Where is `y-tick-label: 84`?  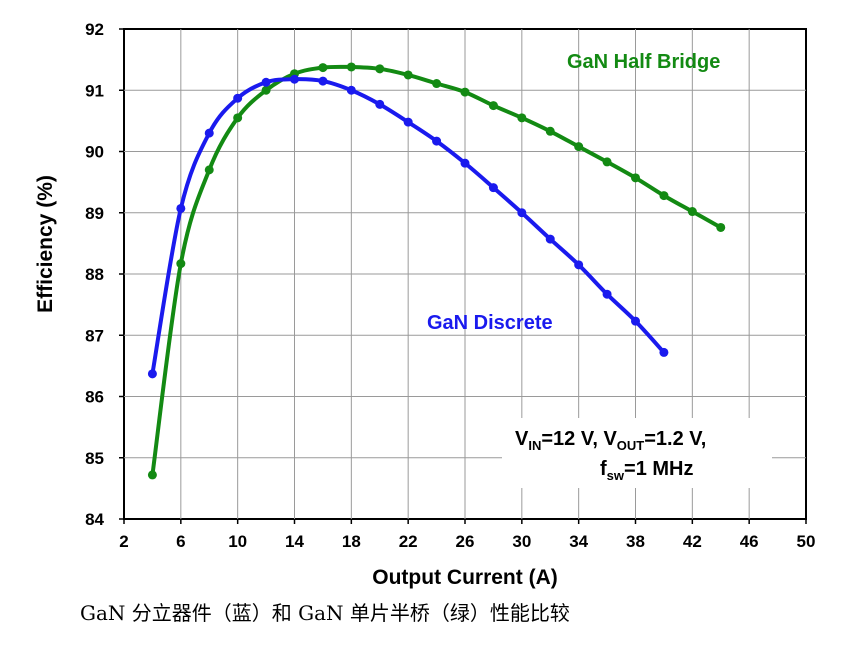 y-tick-label: 84 is located at coordinates (94, 519).